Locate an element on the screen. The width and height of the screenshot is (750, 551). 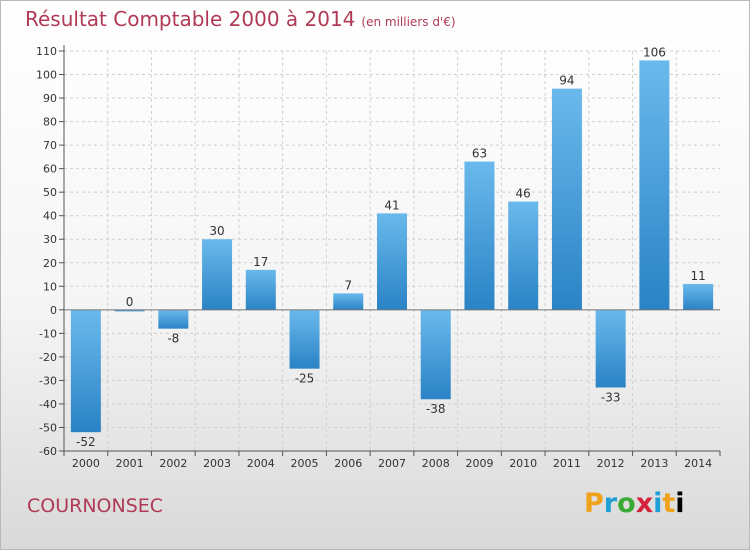
x-tick-label: 2000 is located at coordinates (86, 463).